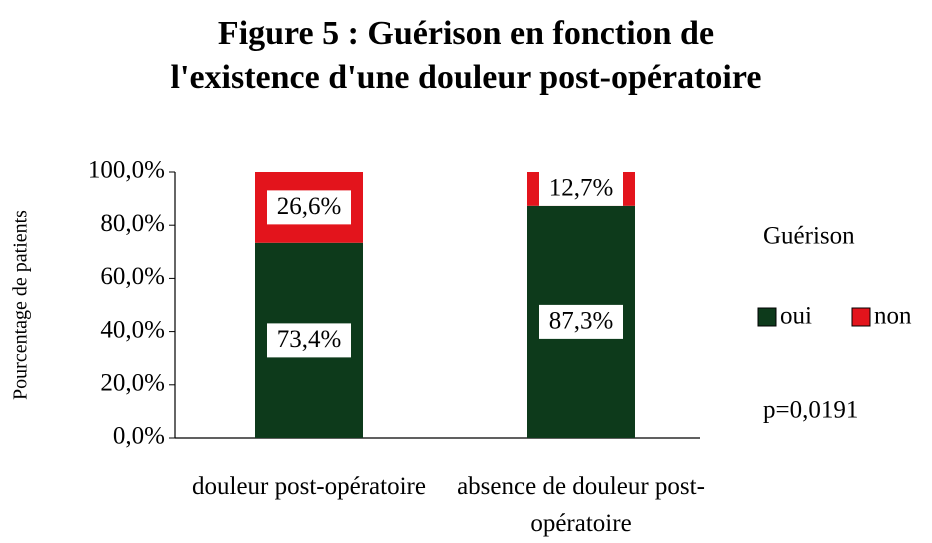 The image size is (932, 543). Describe the element at coordinates (132, 329) in the screenshot. I see `y-tick-label: 40,0%` at that location.